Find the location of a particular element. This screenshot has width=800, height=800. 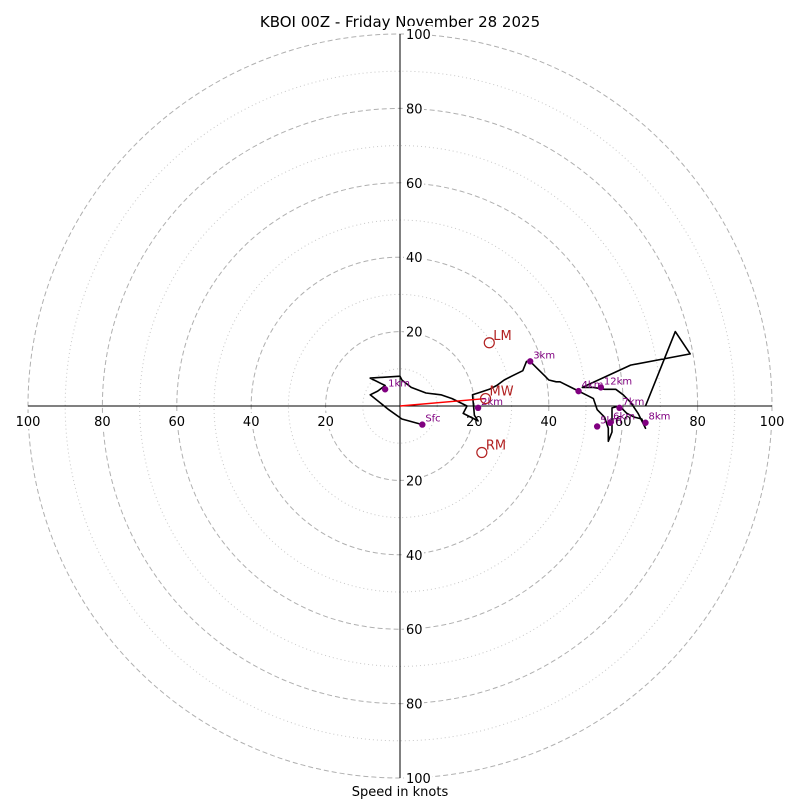

hodograph-trace is located at coordinates (530, 386).